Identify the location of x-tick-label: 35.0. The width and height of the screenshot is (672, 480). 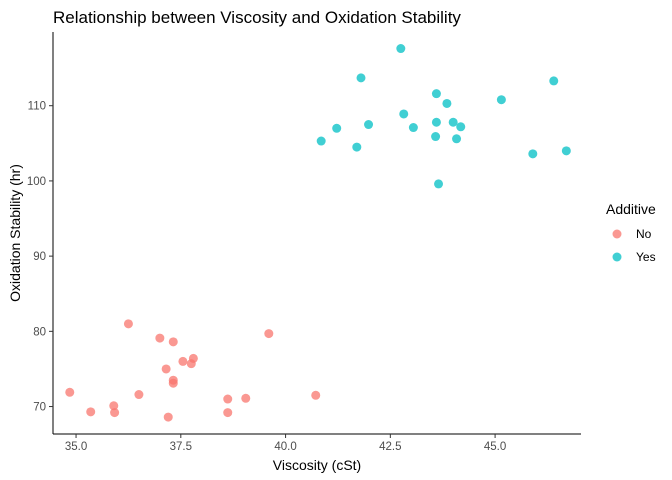
(76, 447).